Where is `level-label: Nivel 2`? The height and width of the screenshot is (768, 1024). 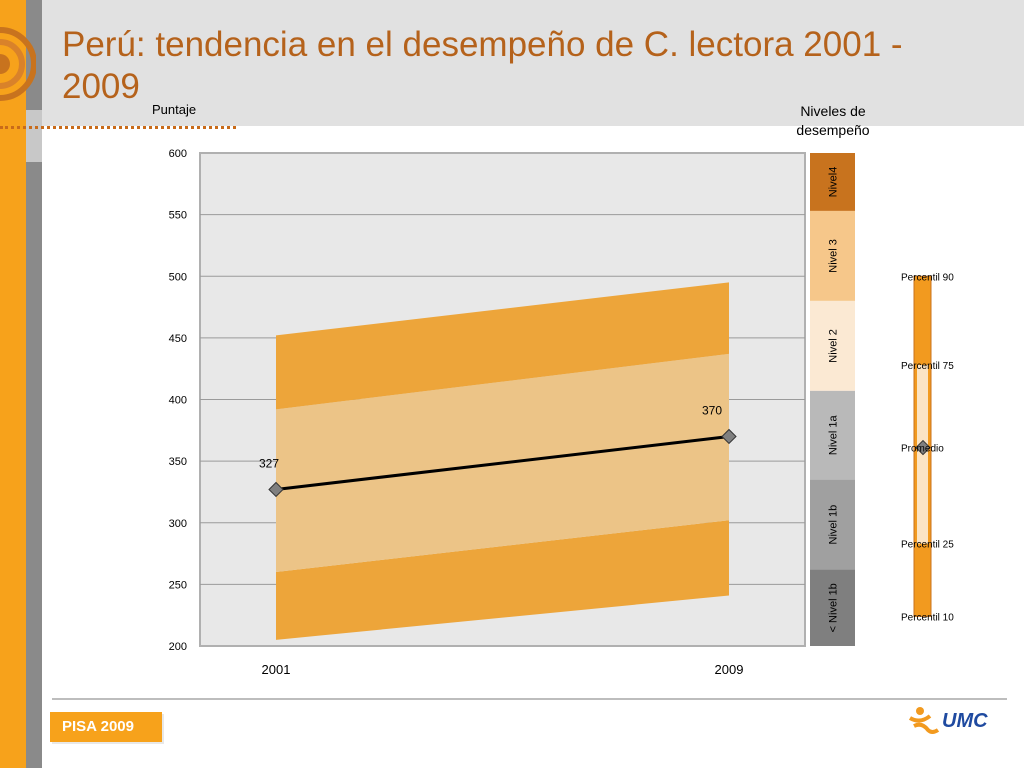
level-label: Nivel 2 is located at coordinates (834, 346).